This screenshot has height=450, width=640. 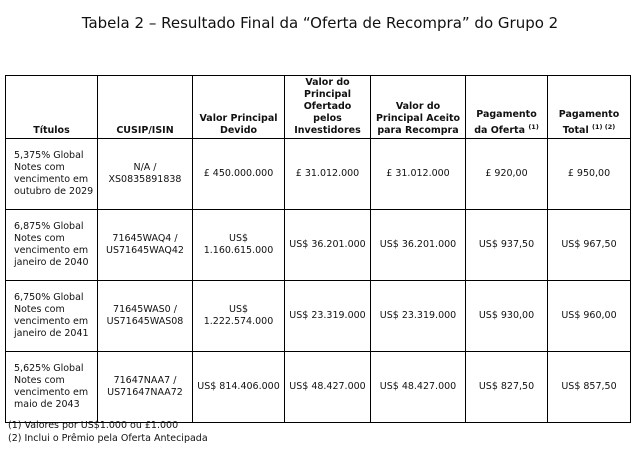 What do you see at coordinates (506, 174) in the screenshot?
I see `table-cell: £ 920,00` at bounding box center [506, 174].